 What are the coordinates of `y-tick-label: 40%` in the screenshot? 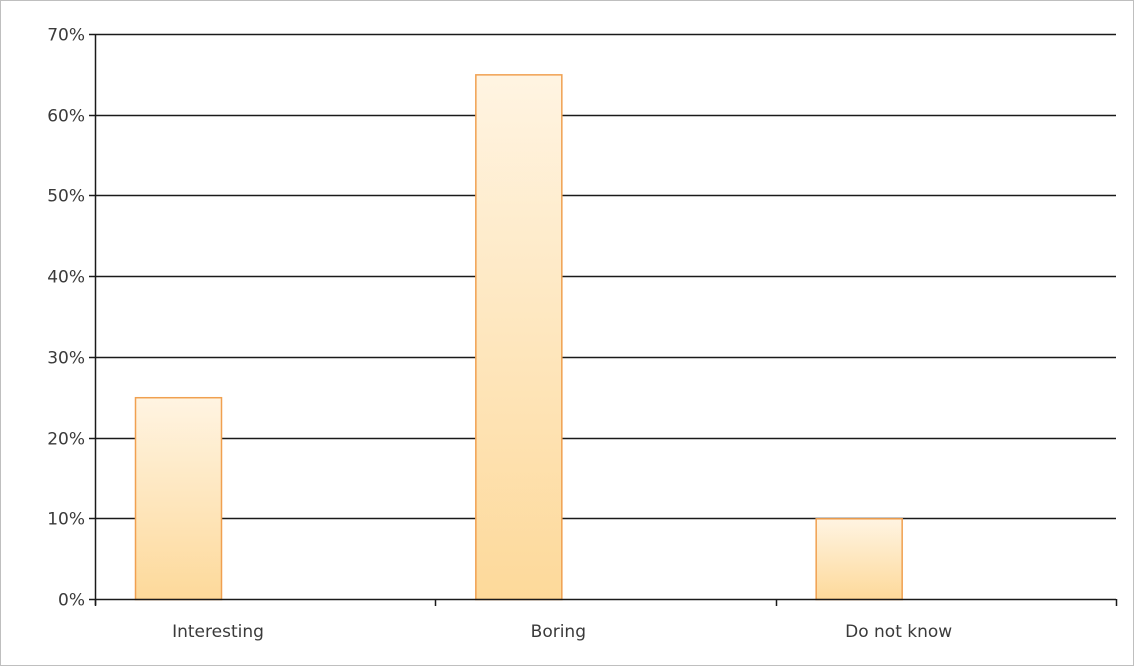 It's located at (66, 278).